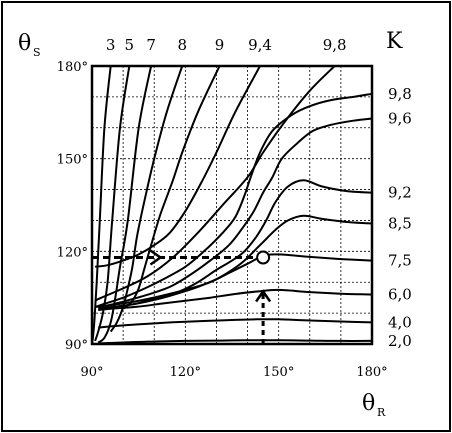 Image resolution: width=452 pixels, height=433 pixels. Describe the element at coordinates (400, 94) in the screenshot. I see `right-curve-label: 9,8` at that location.